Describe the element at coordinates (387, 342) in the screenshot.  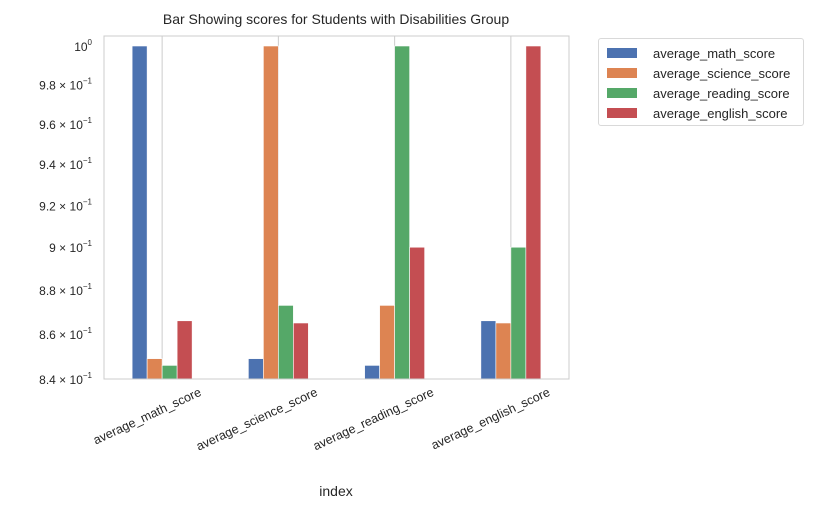
I see `bar-average_science_score-average_reading_score` at that location.